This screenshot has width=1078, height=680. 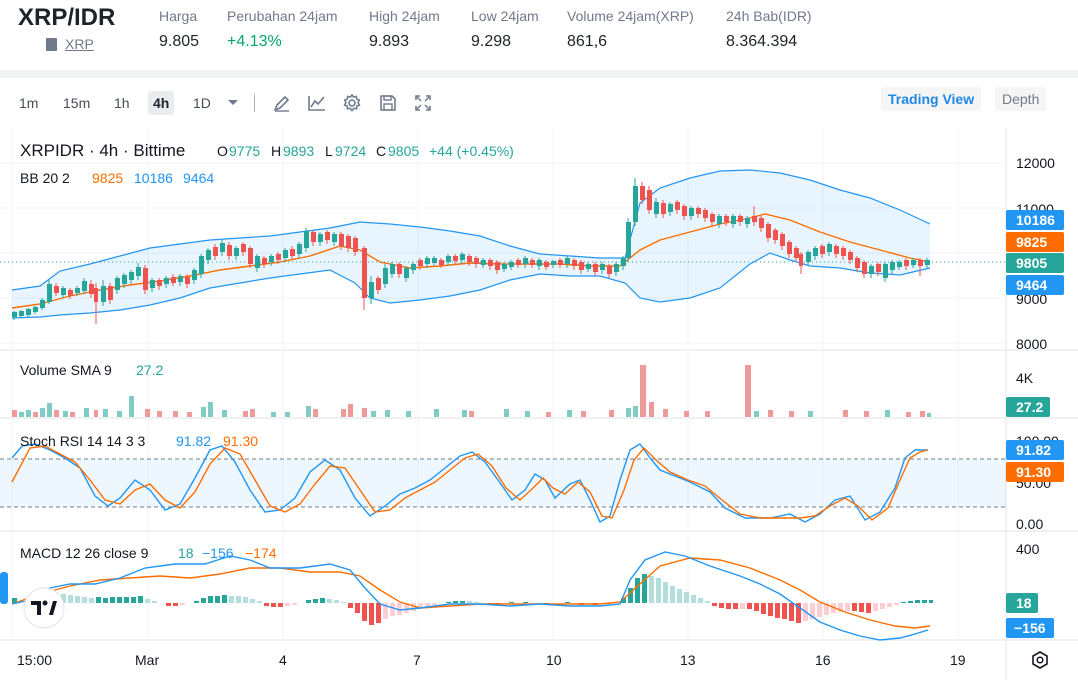 I want to click on timeframe-1m: 1m, so click(x=29, y=103).